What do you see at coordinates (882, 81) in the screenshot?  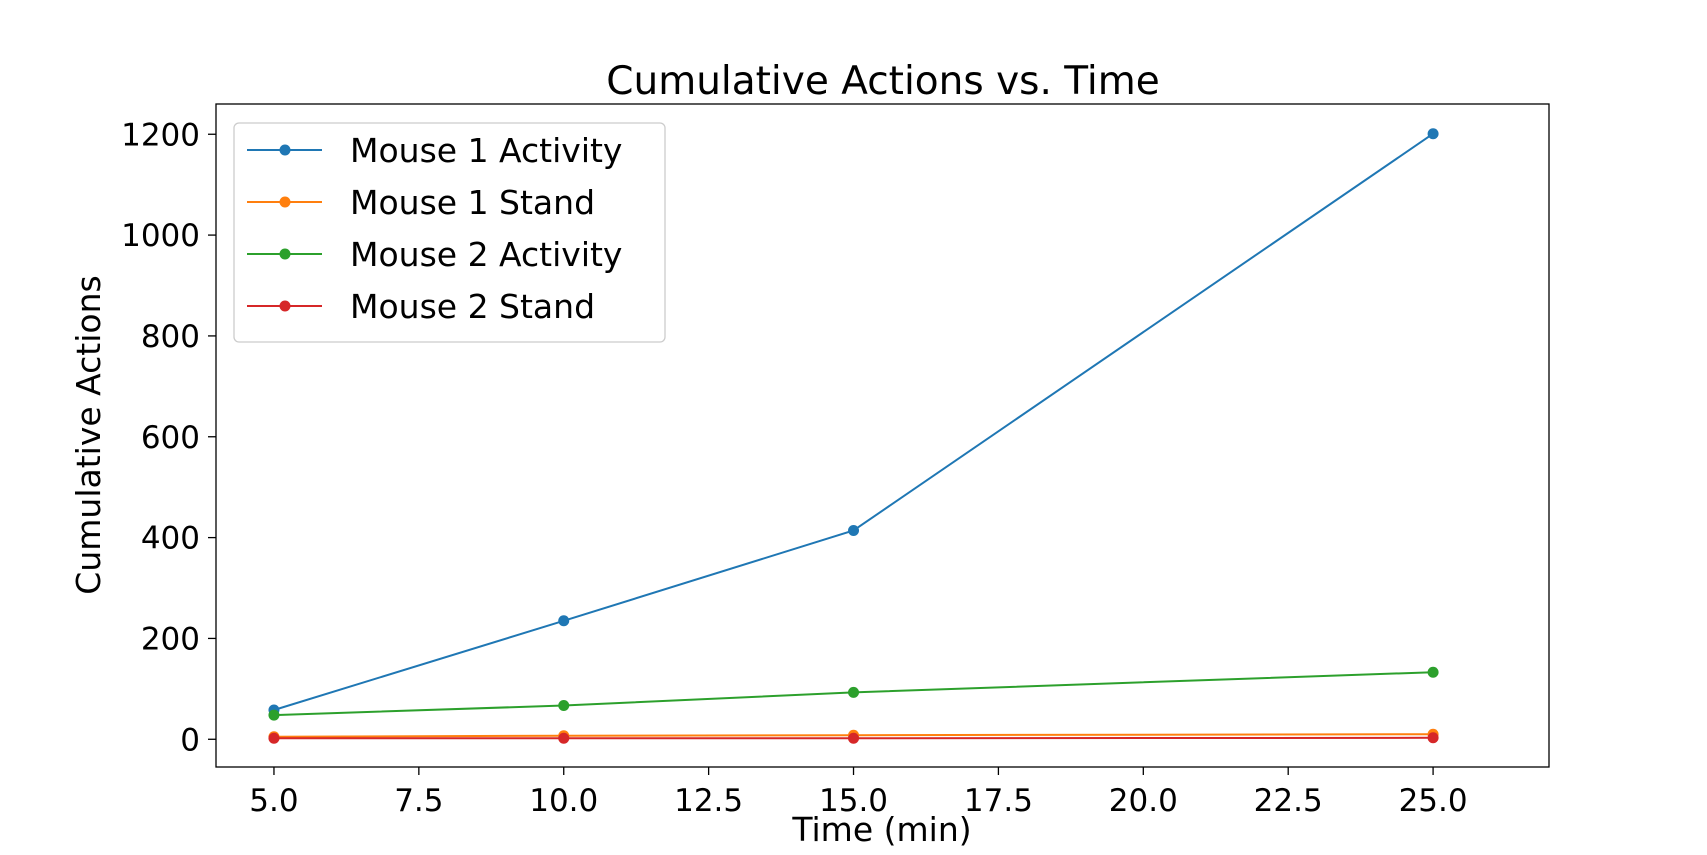 I see `chart-title: Cumulative Actions vs. Time` at bounding box center [882, 81].